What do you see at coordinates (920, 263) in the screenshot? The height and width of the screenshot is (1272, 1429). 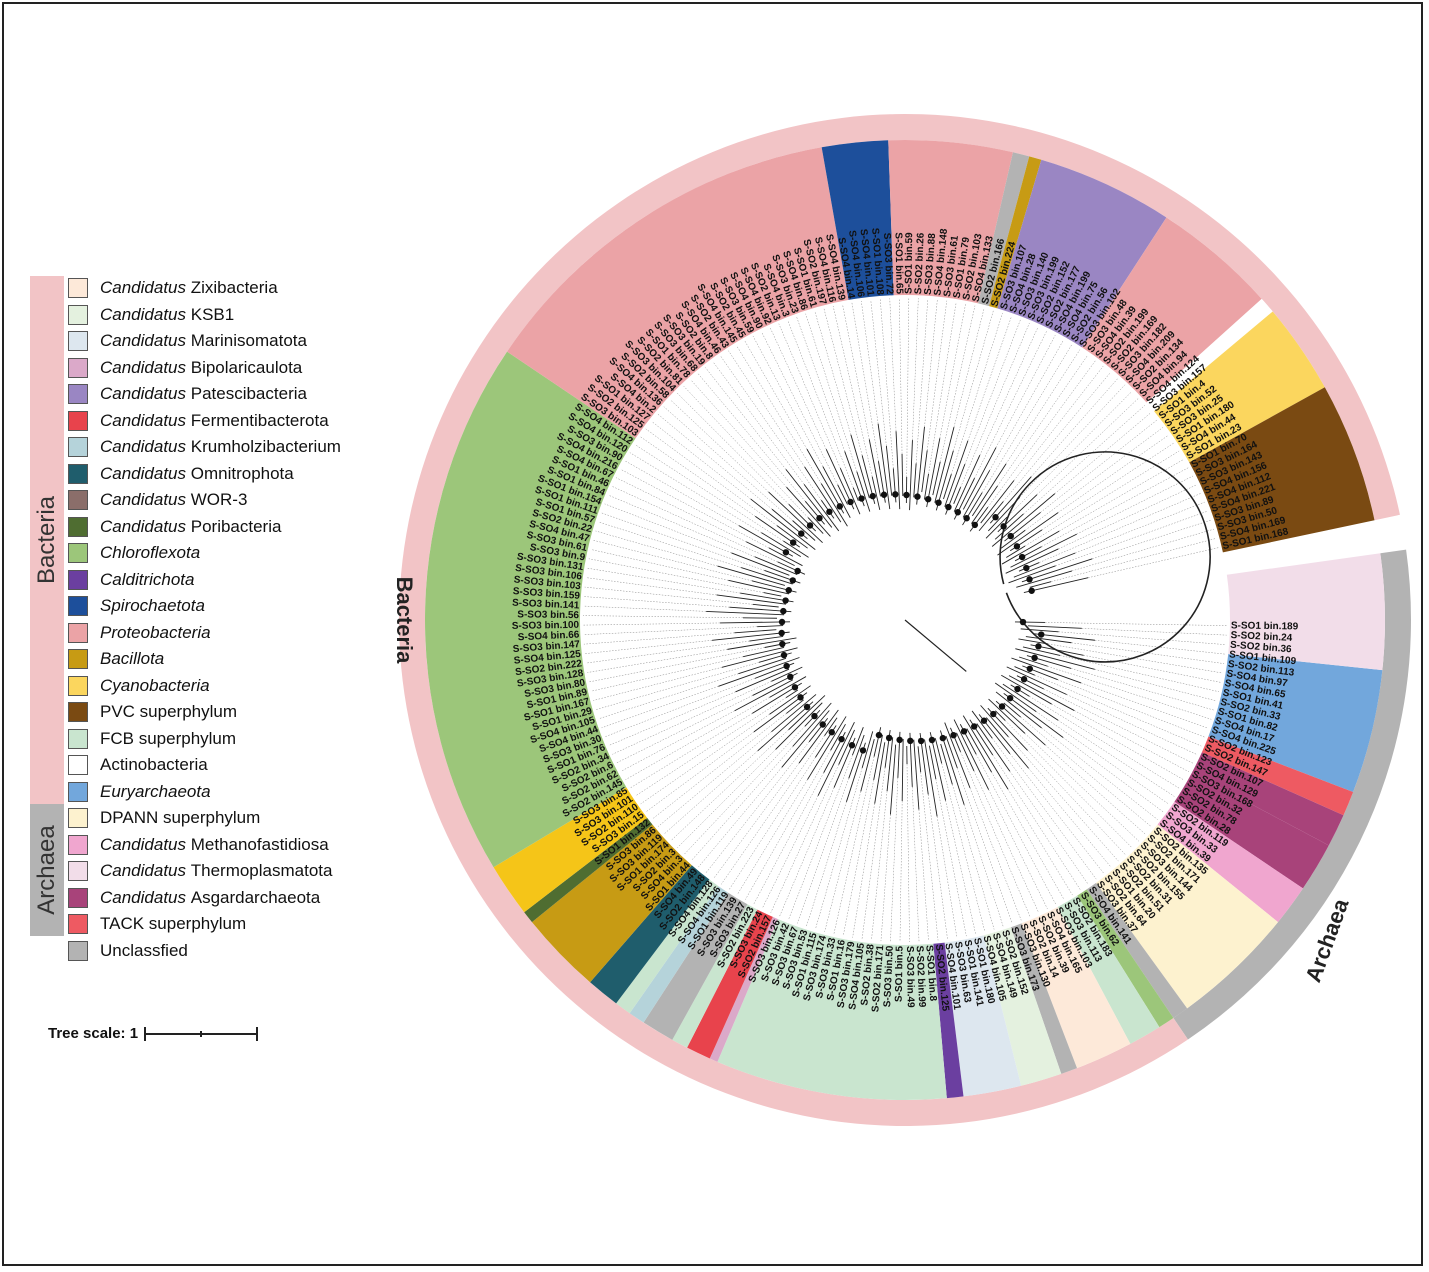 I see `leaf-label: S-SO2 bin.26` at bounding box center [920, 263].